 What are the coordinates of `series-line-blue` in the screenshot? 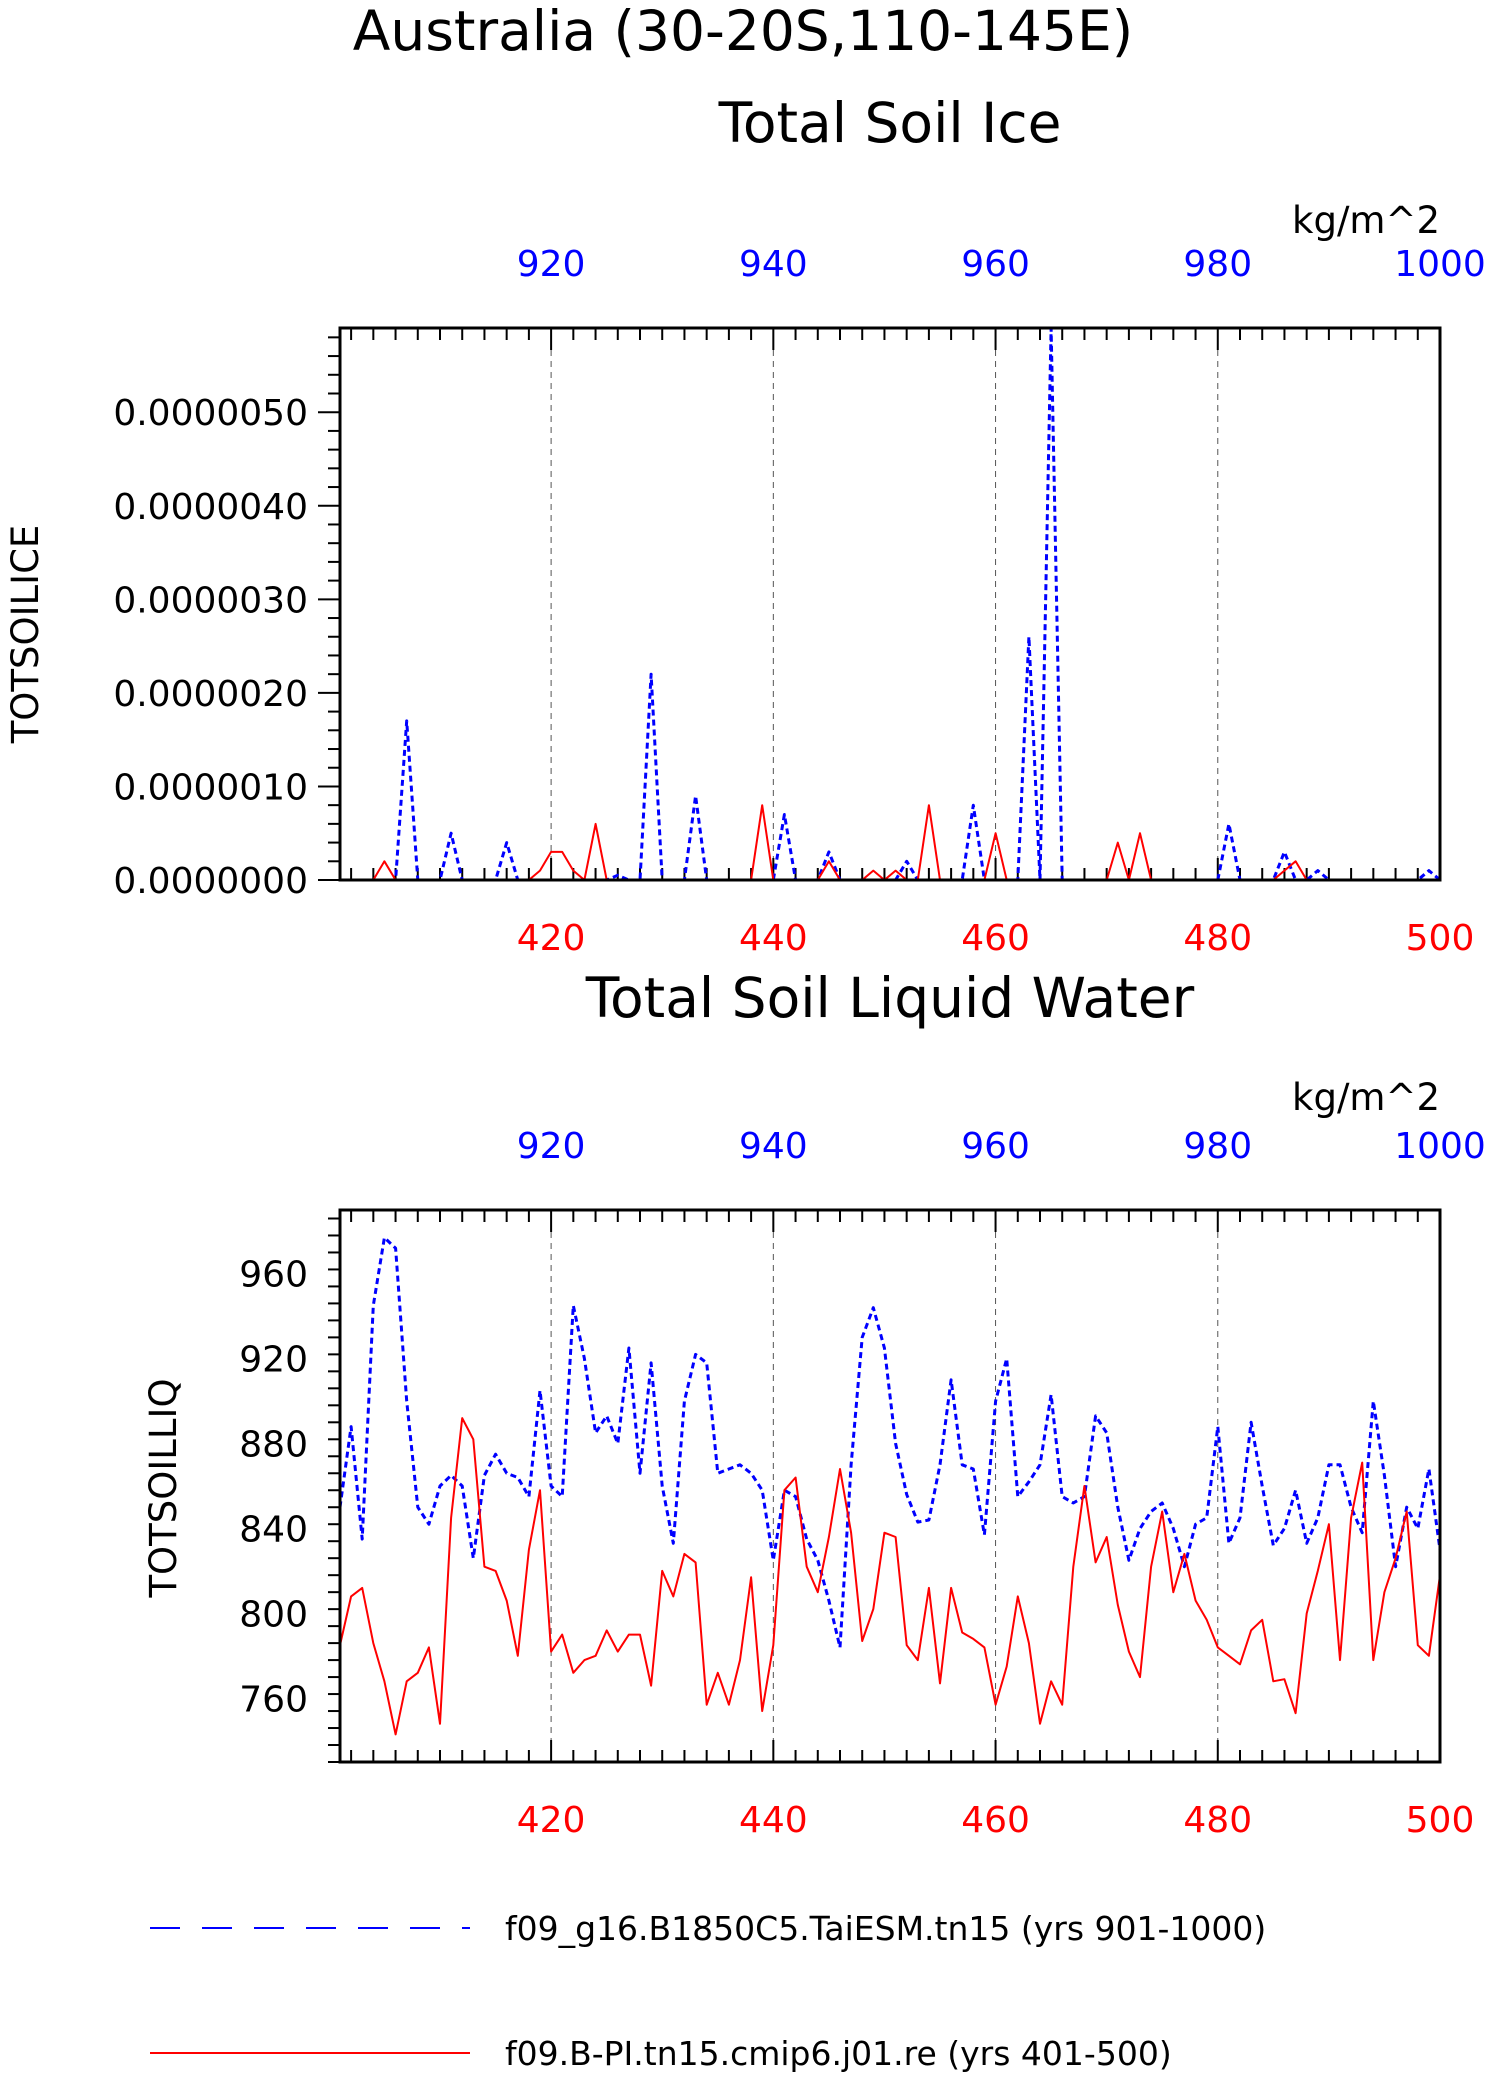 It's located at (890, 1442).